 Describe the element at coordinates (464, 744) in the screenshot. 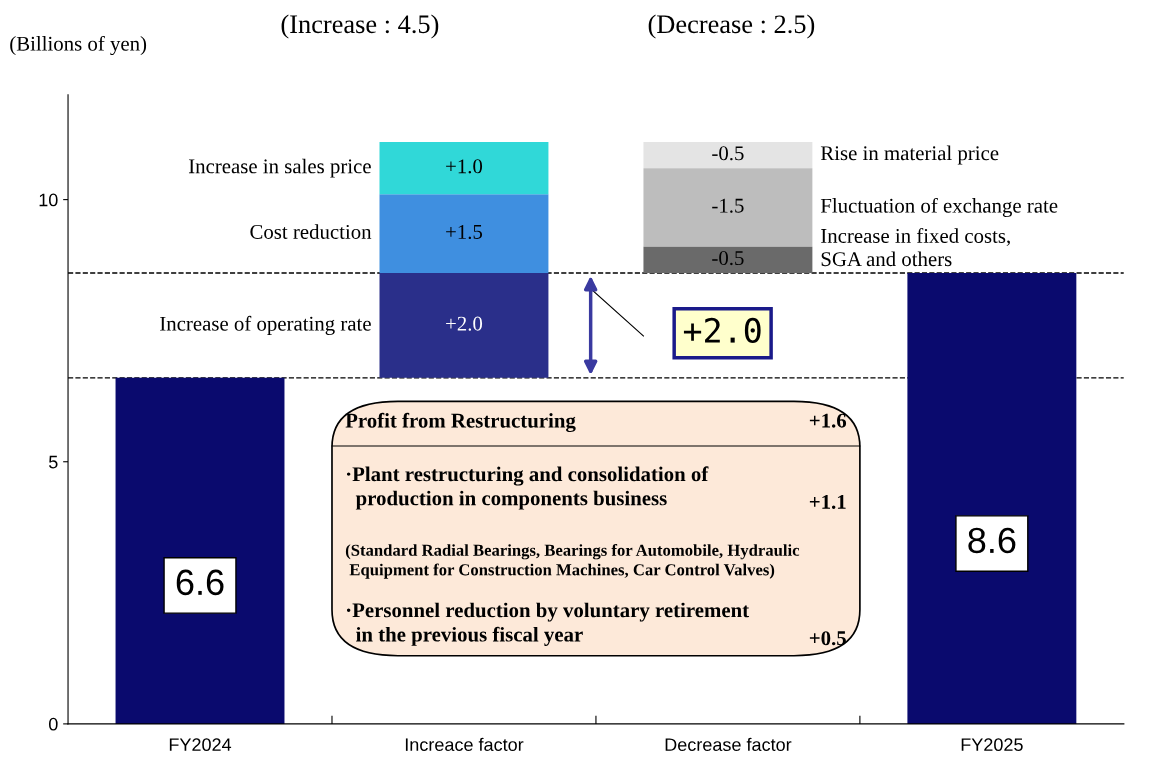

I see `x-tick-label: Increace factor` at that location.